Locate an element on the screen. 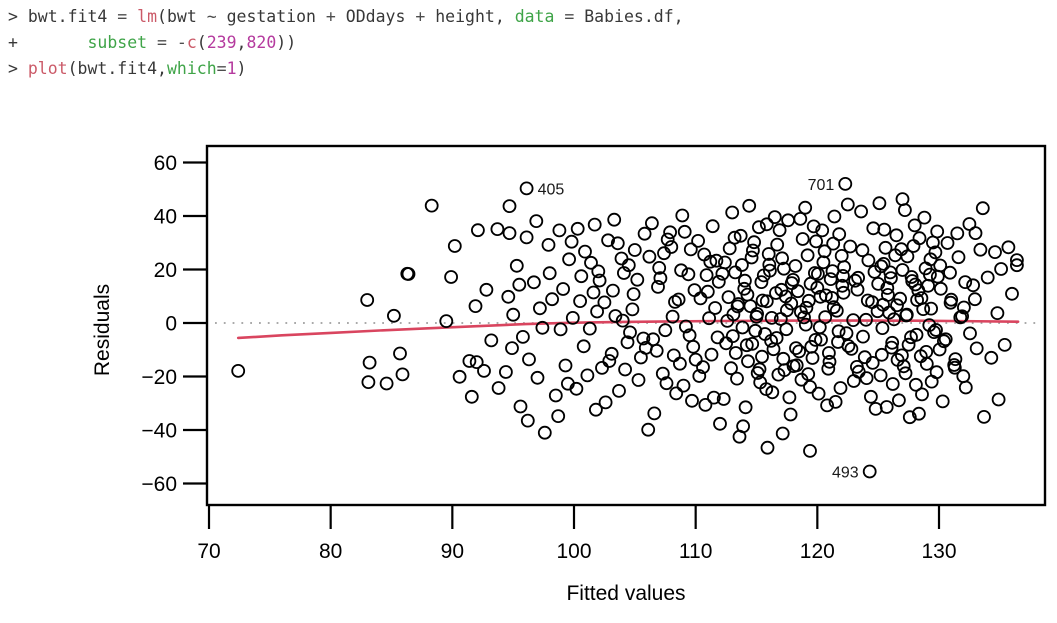 Image resolution: width=1057 pixels, height=623 pixels. code-token: (bwt.fit4, is located at coordinates (117, 68).